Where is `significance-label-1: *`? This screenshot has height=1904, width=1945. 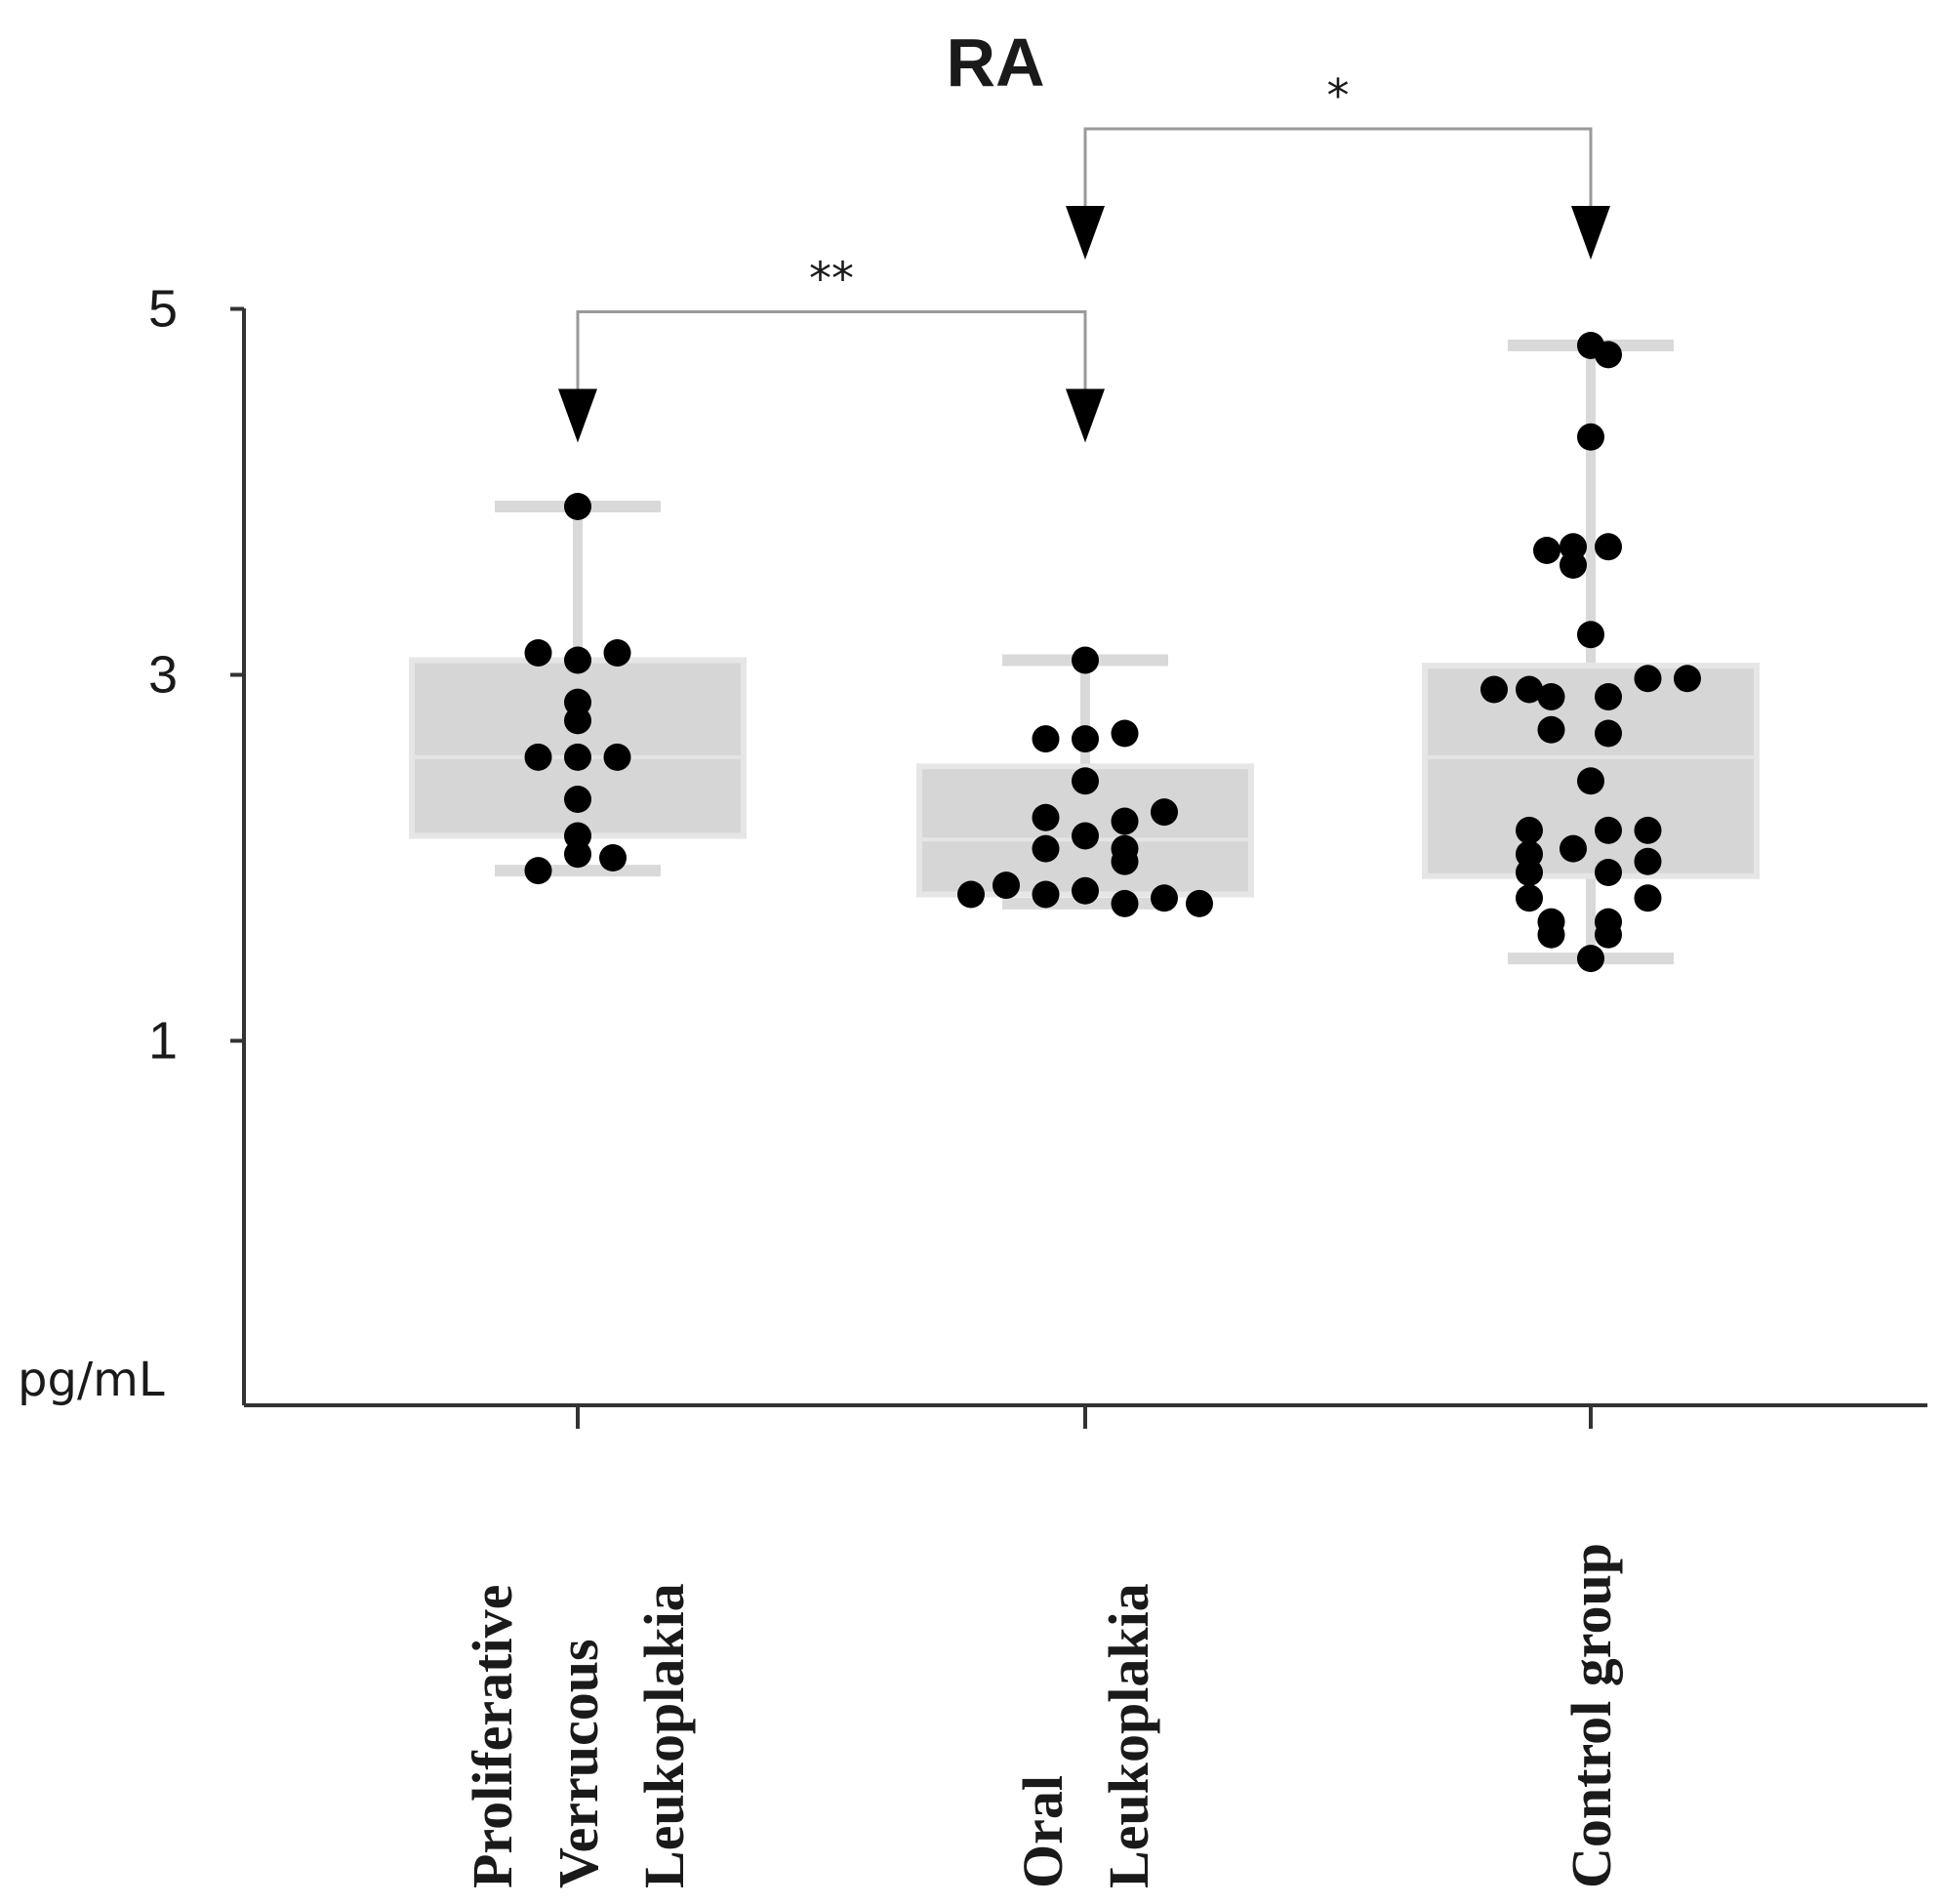 significance-label-1: * is located at coordinates (1338, 95).